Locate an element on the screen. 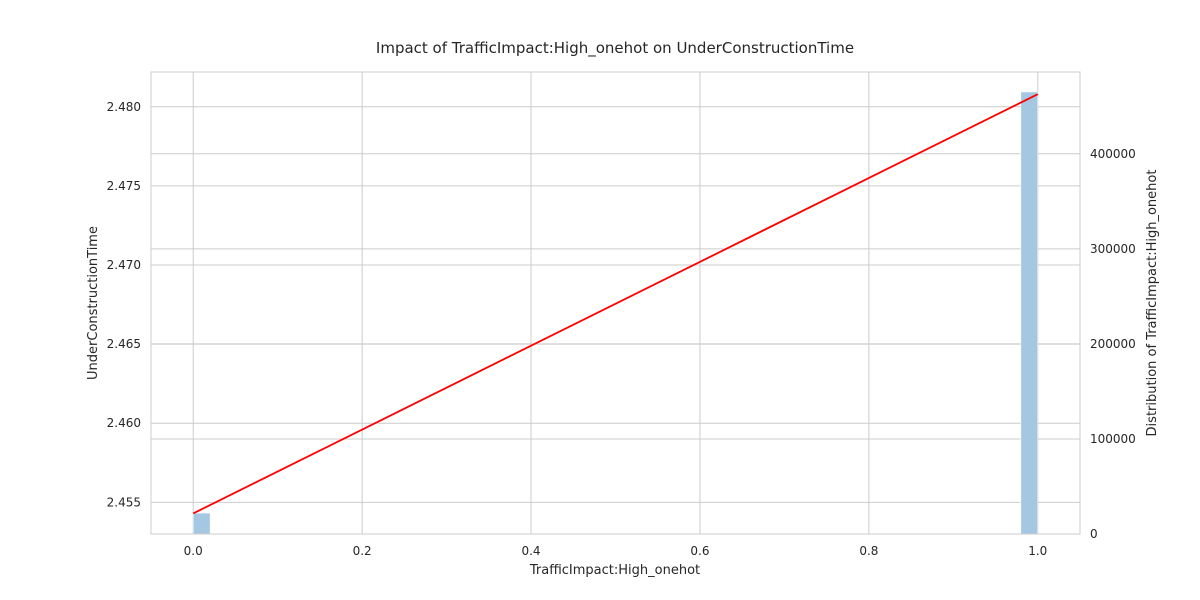 This screenshot has width=1200, height=600. x-tick-label: 0.4 is located at coordinates (530, 551).